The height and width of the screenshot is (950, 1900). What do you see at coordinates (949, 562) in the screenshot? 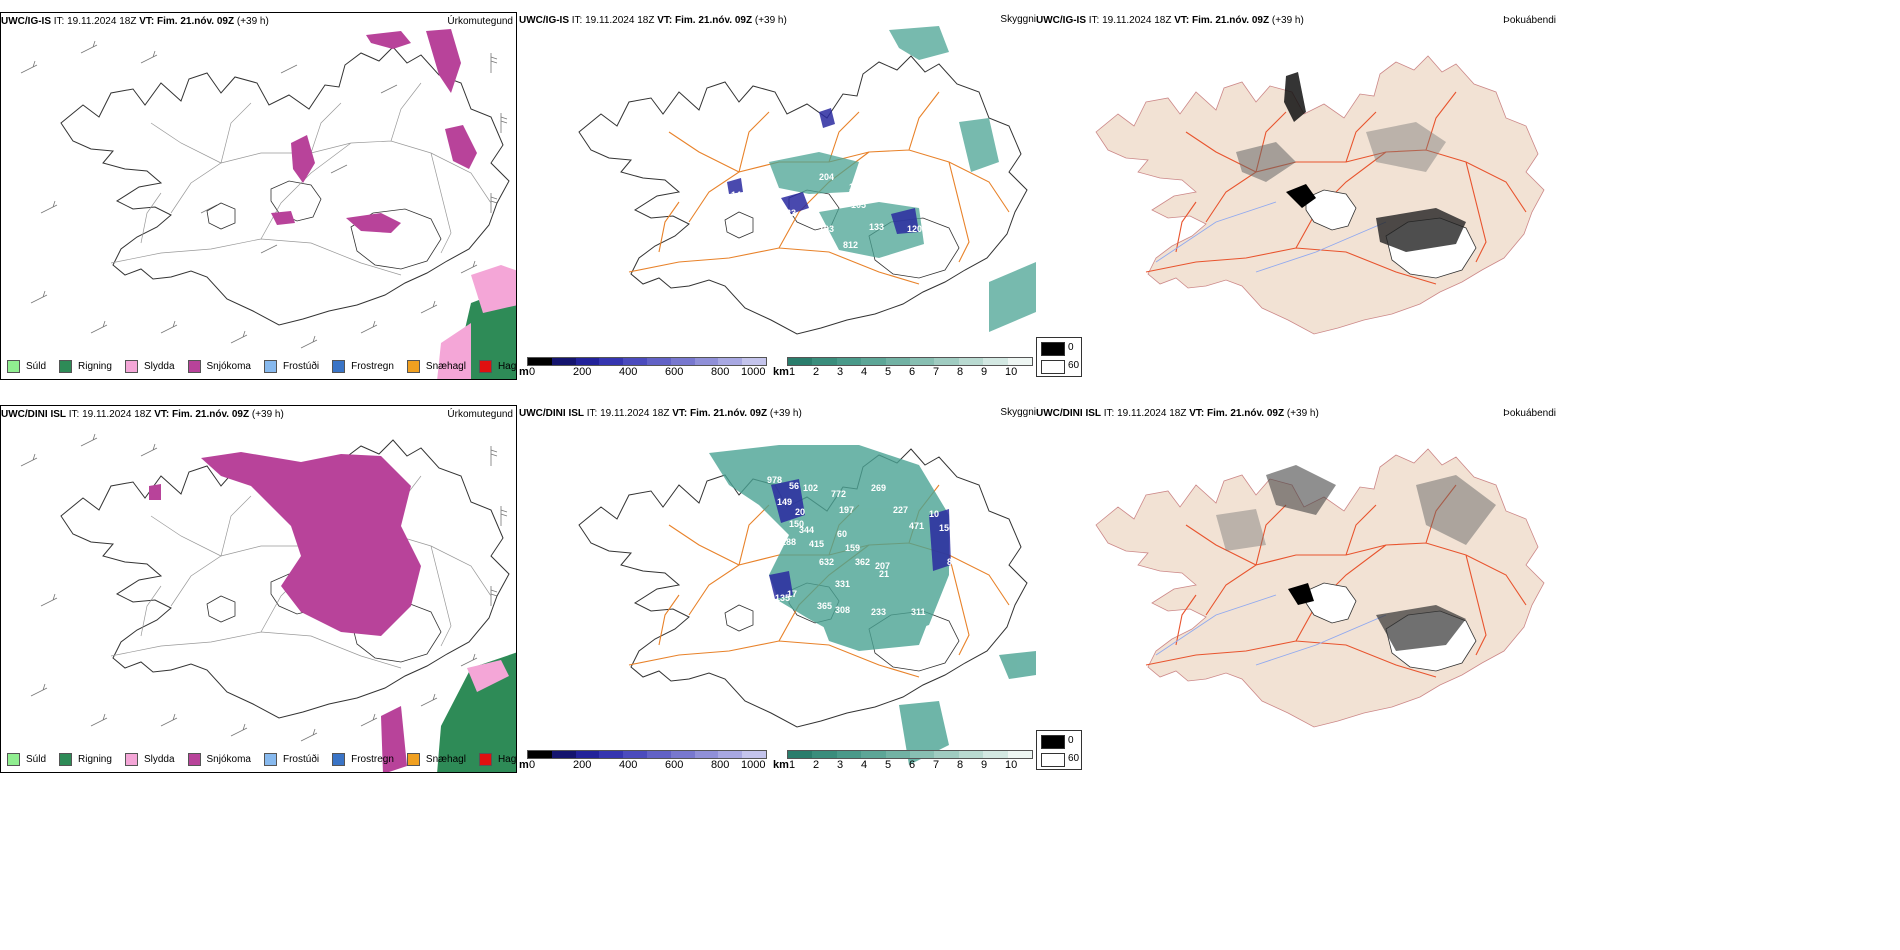
I see `ceiling-value-label: 8` at bounding box center [949, 562].